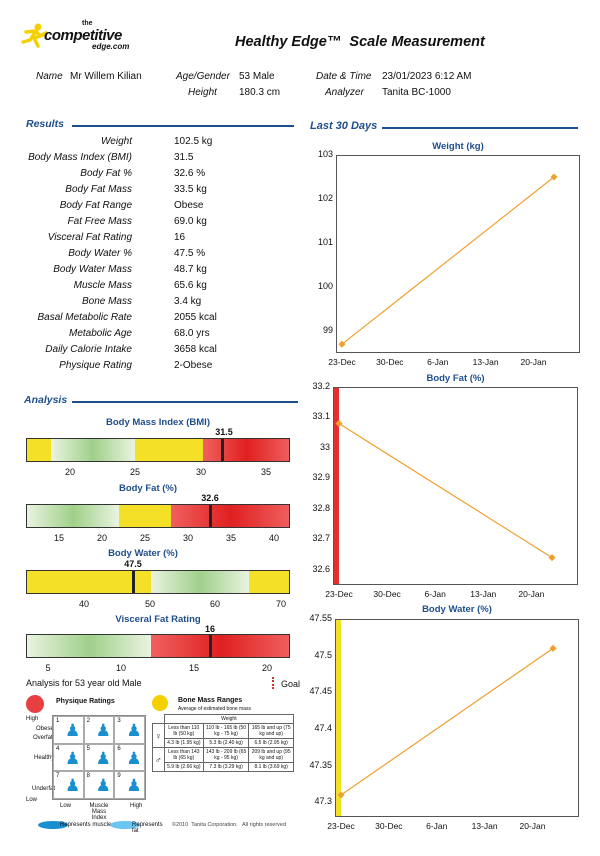  I want to click on trend-y-tick: 47.55, so click(320, 618).